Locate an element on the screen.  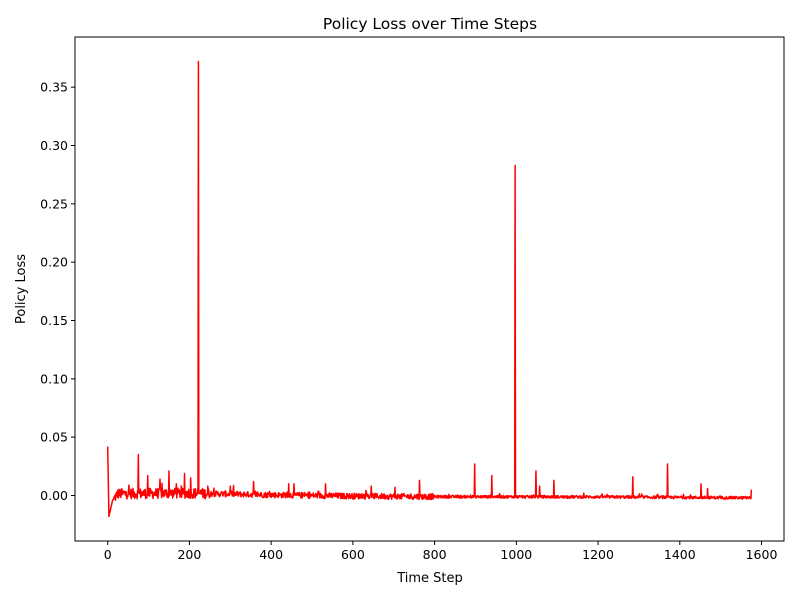
x-tick-label: 600 is located at coordinates (353, 554).